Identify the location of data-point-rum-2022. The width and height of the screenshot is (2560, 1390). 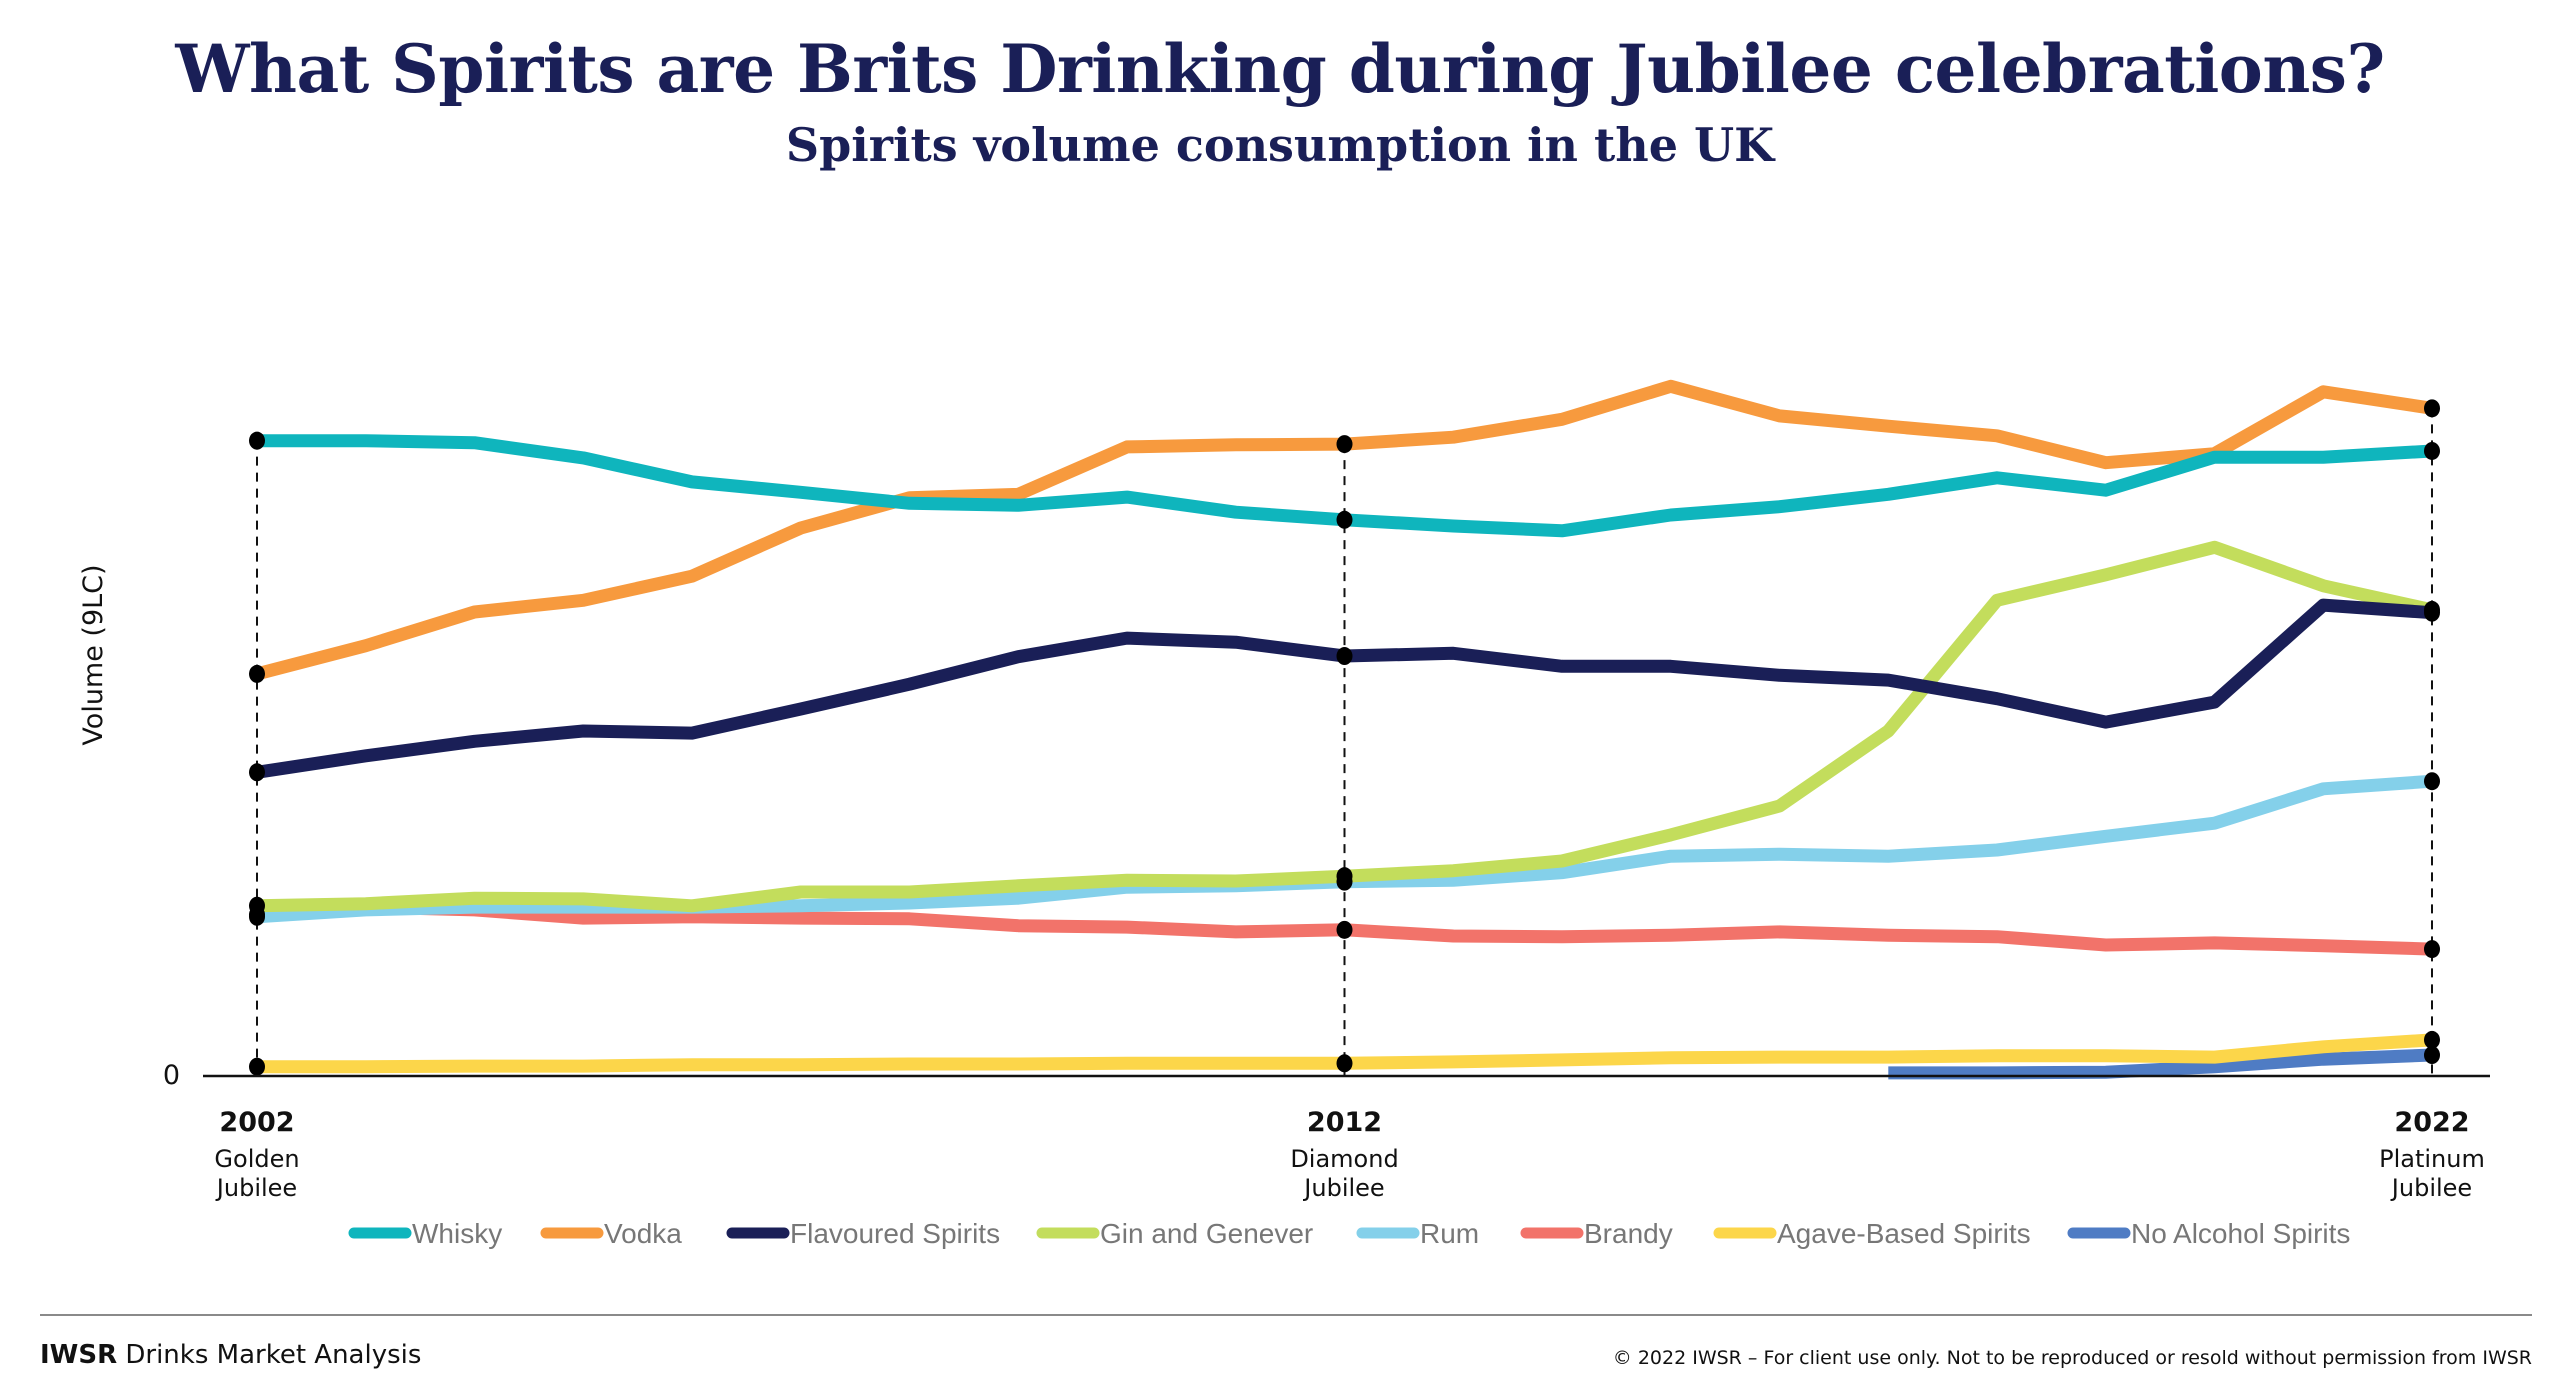
(2432, 781).